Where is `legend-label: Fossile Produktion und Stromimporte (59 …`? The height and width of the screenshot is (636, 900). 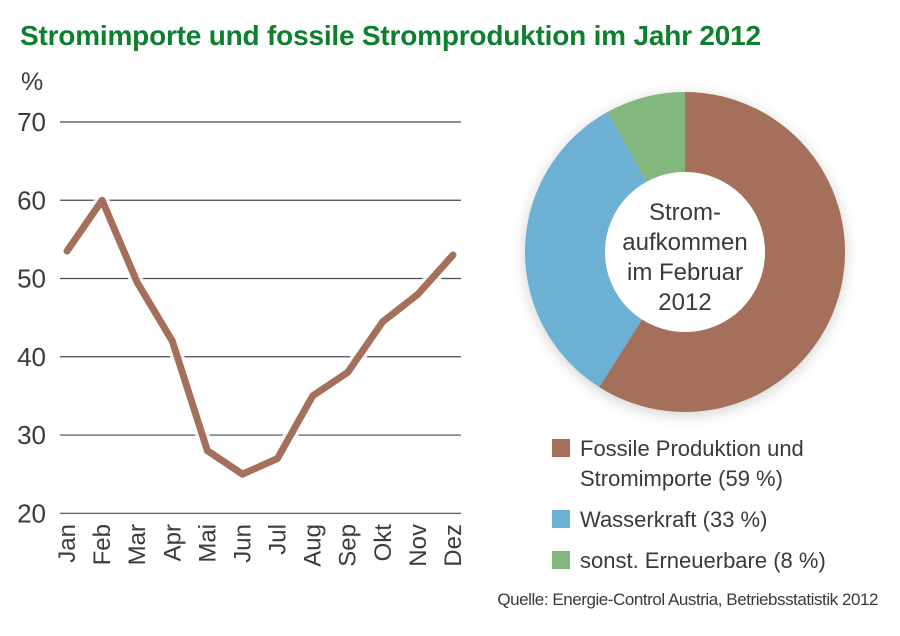
legend-label: Fossile Produktion und Stromimporte (59 … is located at coordinates (692, 463).